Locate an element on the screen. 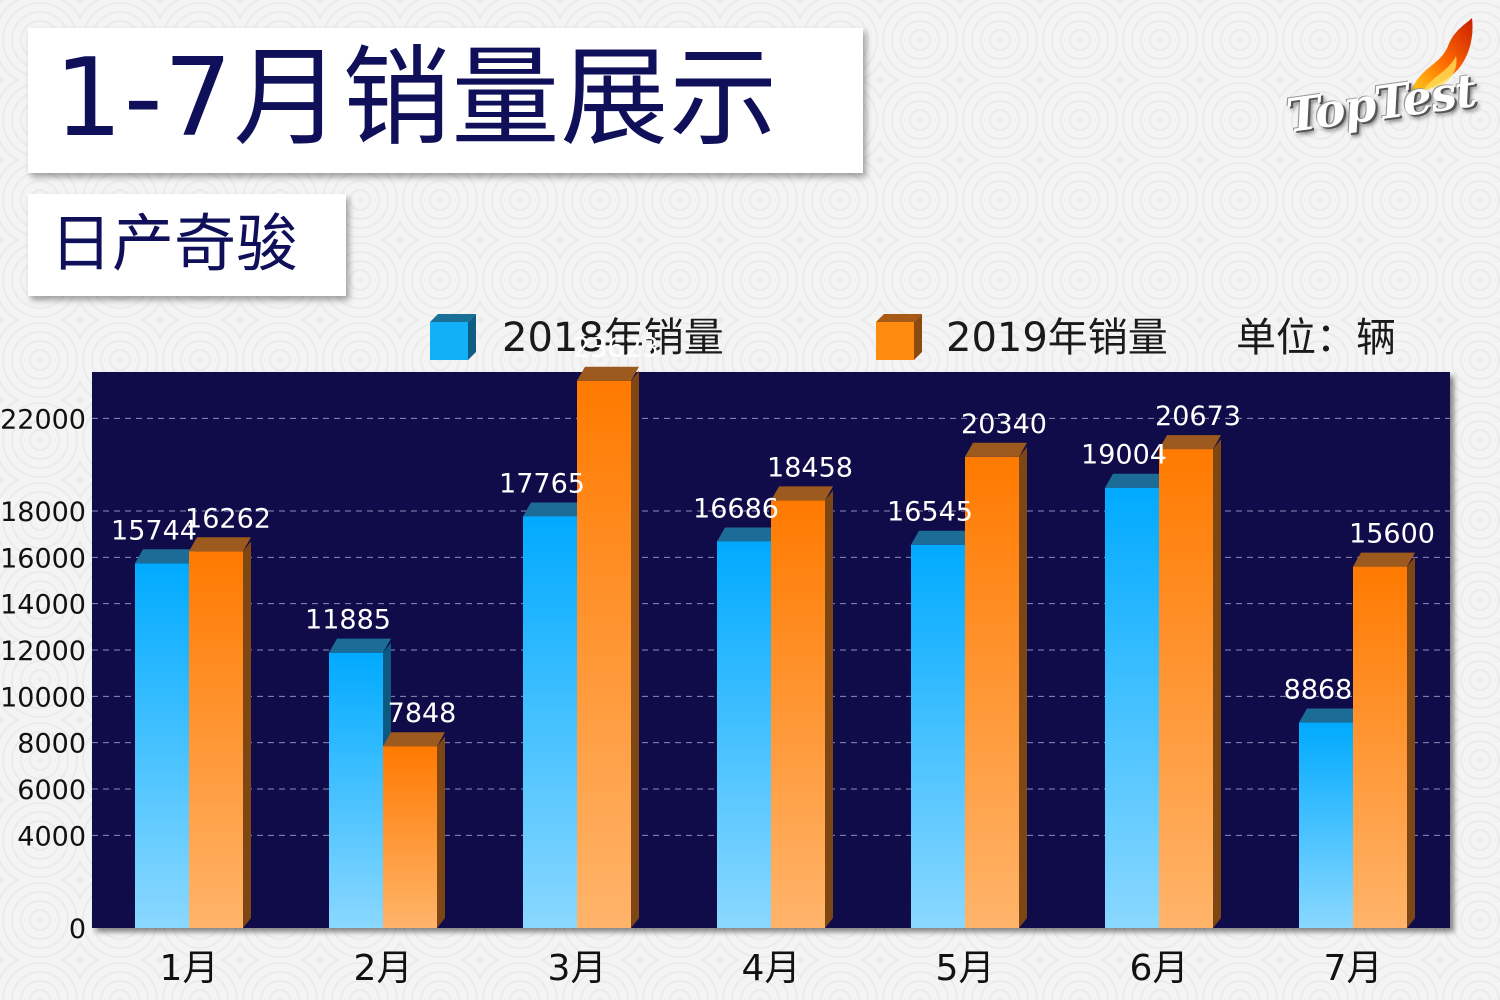 Image resolution: width=1500 pixels, height=1000 pixels. data-label-2019: 18458 is located at coordinates (810, 467).